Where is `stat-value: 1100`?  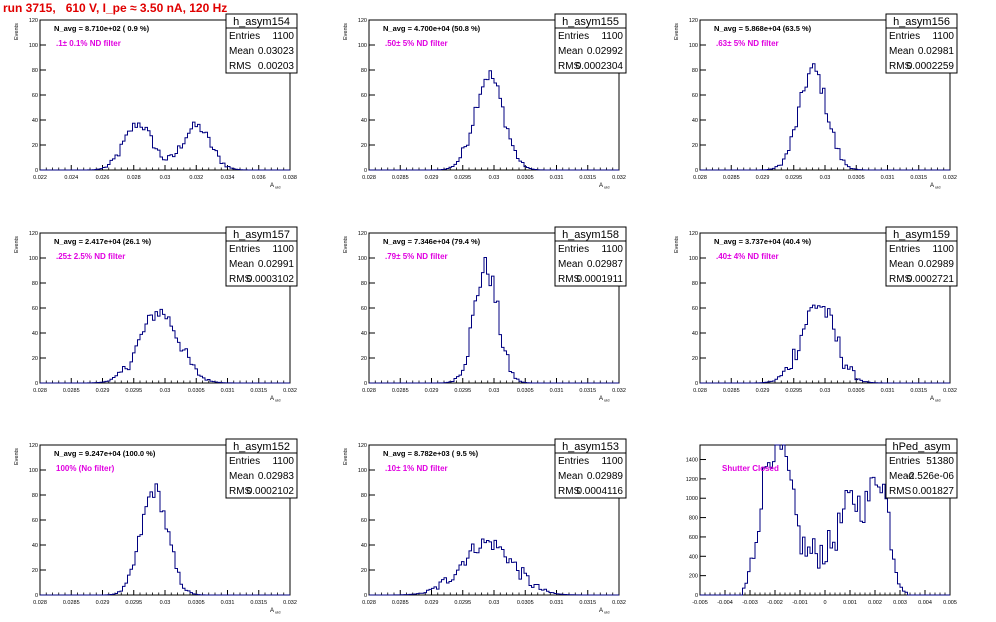
stat-value: 1100 is located at coordinates (612, 36).